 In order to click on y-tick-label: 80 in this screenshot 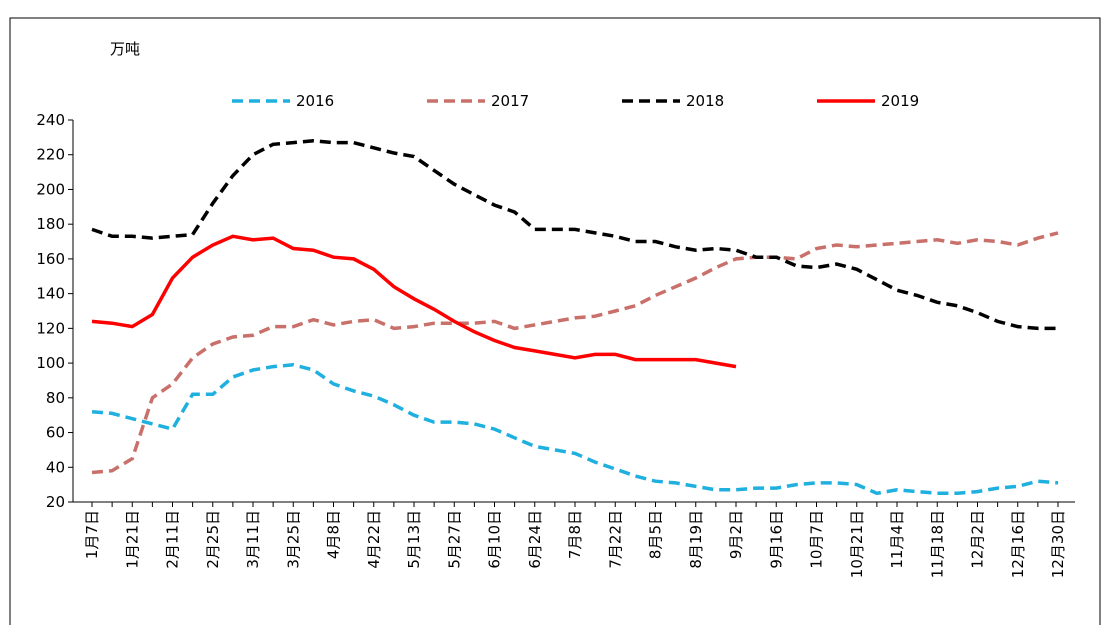, I will do `click(55, 398)`.